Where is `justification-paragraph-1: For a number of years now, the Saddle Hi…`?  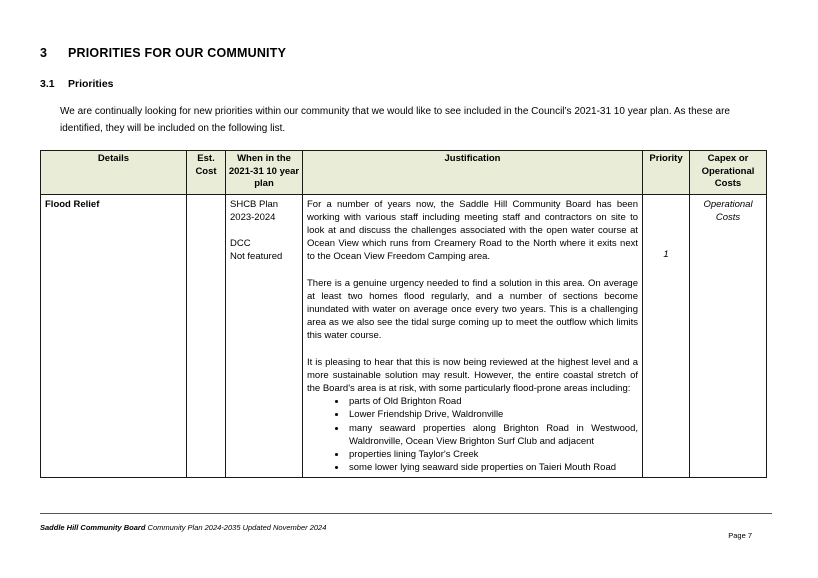
justification-paragraph-1: For a number of years now, the Saddle Hi… is located at coordinates (472, 230).